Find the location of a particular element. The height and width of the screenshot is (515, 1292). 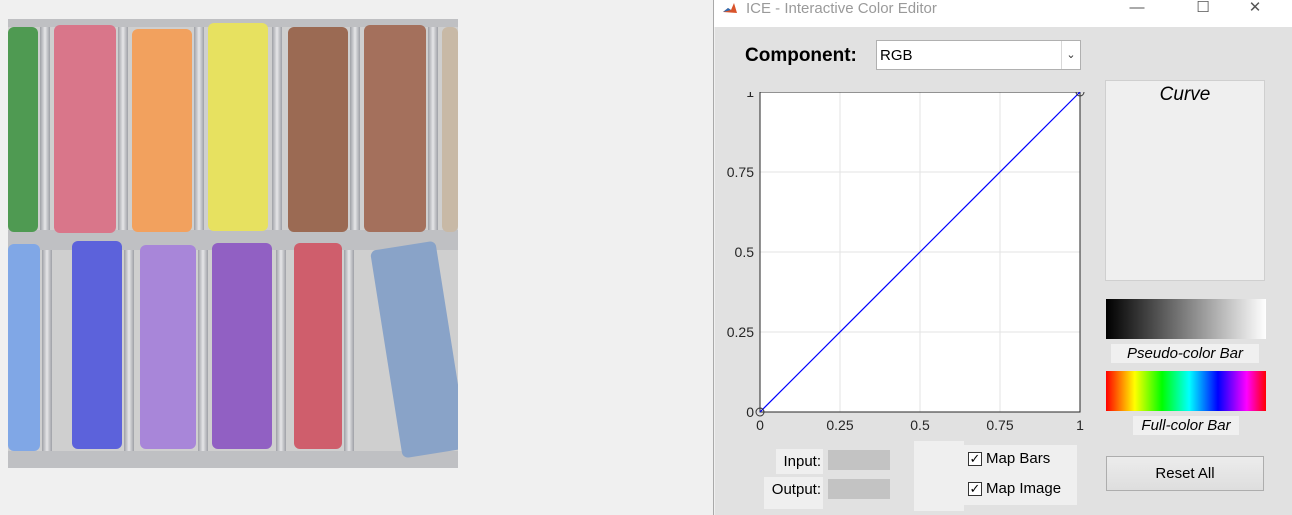

grey-blue-chalk is located at coordinates (414, 349).